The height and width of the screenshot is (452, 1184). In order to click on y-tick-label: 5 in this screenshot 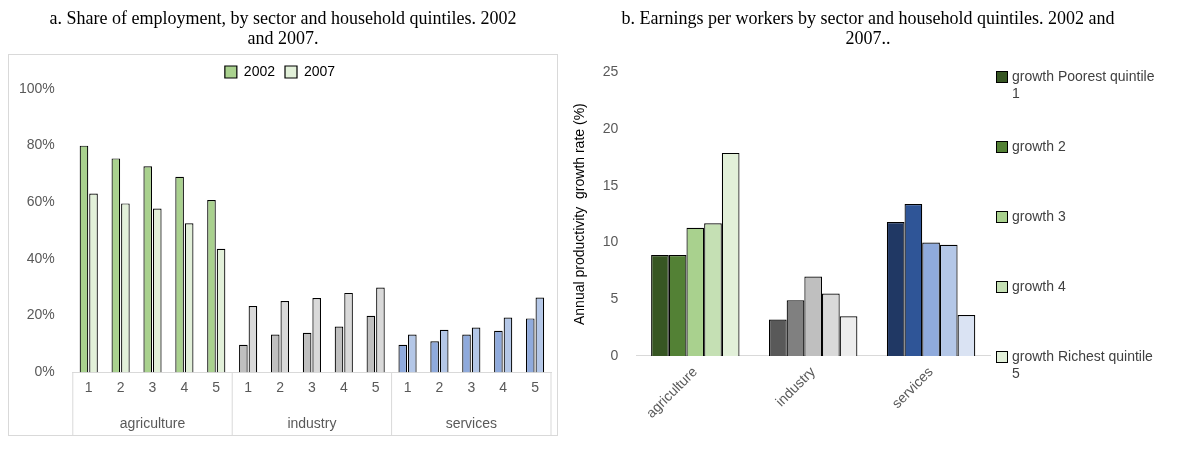, I will do `click(614, 298)`.